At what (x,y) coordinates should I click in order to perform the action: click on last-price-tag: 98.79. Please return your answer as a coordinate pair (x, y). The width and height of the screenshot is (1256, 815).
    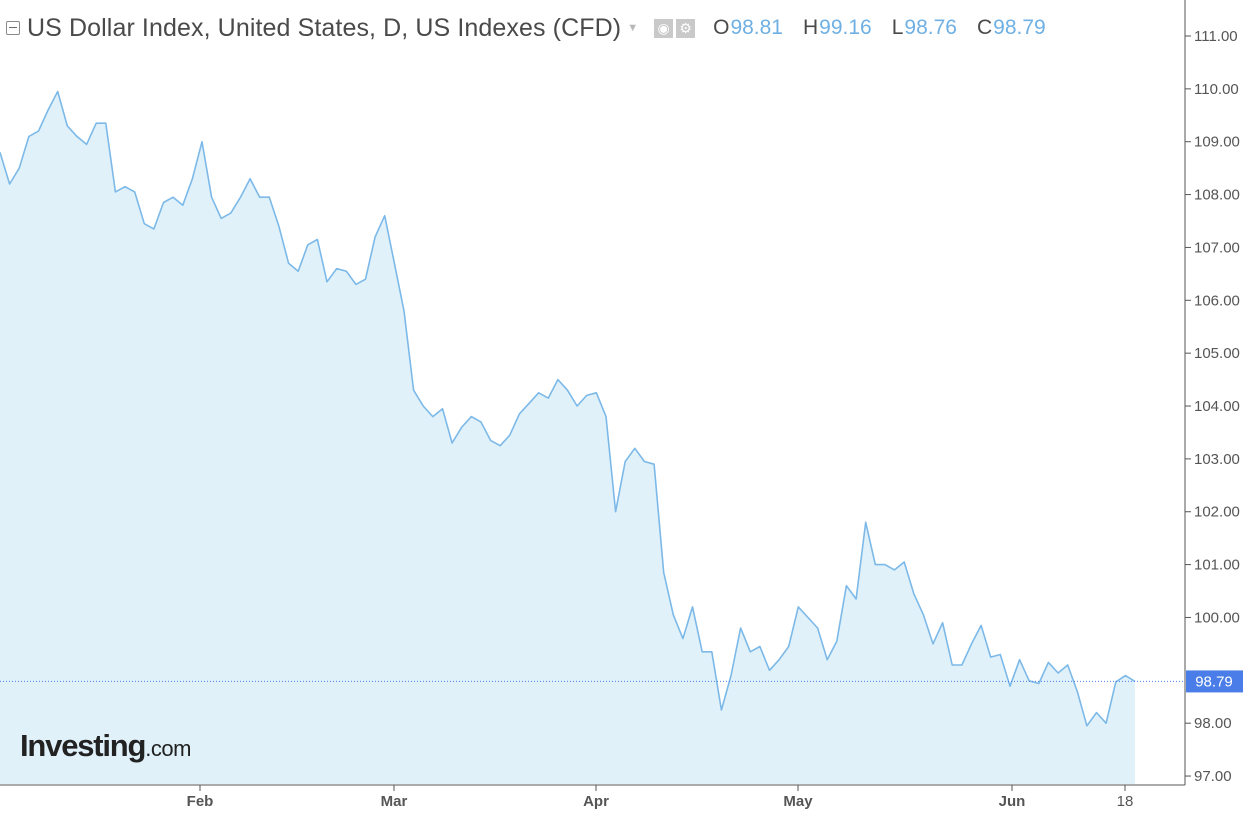
    Looking at the image, I should click on (1214, 681).